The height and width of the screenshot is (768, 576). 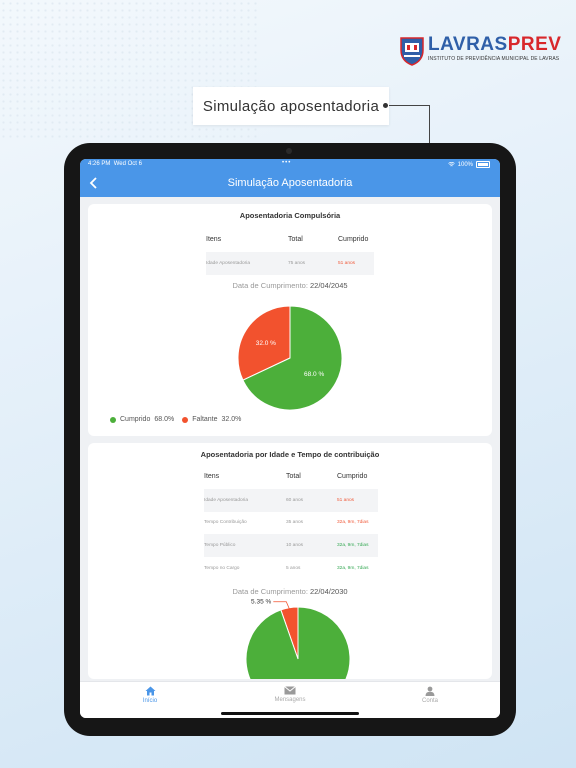 I want to click on row-total: 10 anos, so click(x=295, y=545).